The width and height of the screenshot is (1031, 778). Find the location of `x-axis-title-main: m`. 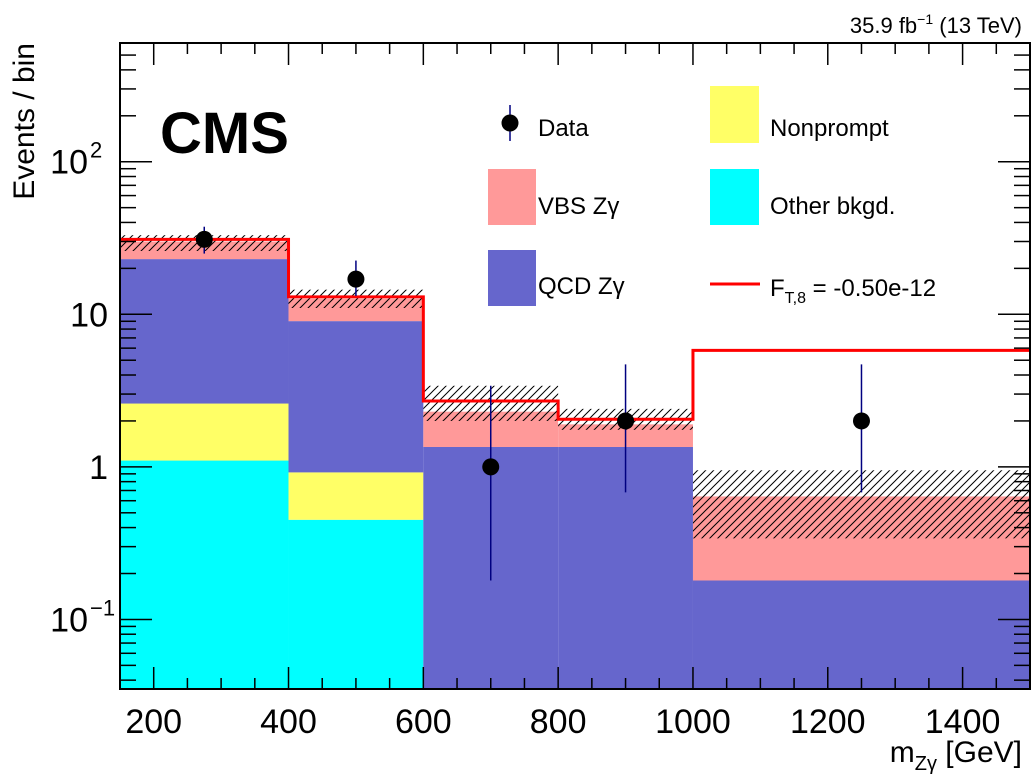

x-axis-title-main: m is located at coordinates (902, 752).